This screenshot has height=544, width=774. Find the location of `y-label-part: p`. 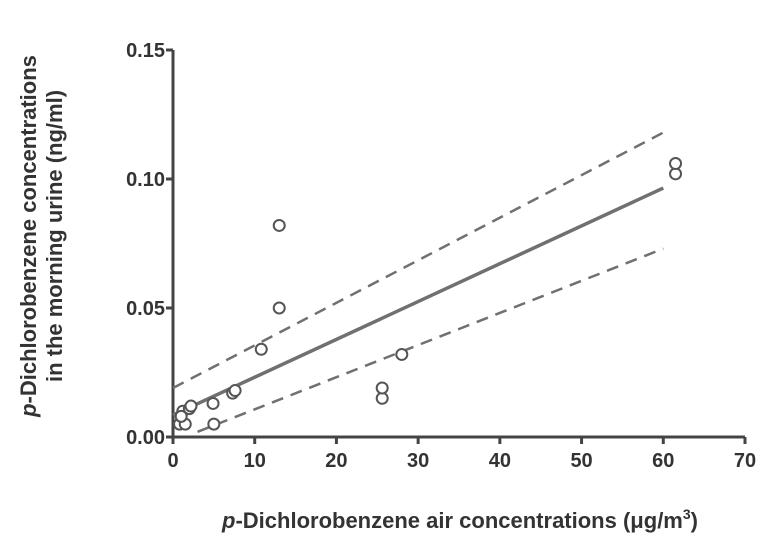

y-label-part: p is located at coordinates (28, 410).